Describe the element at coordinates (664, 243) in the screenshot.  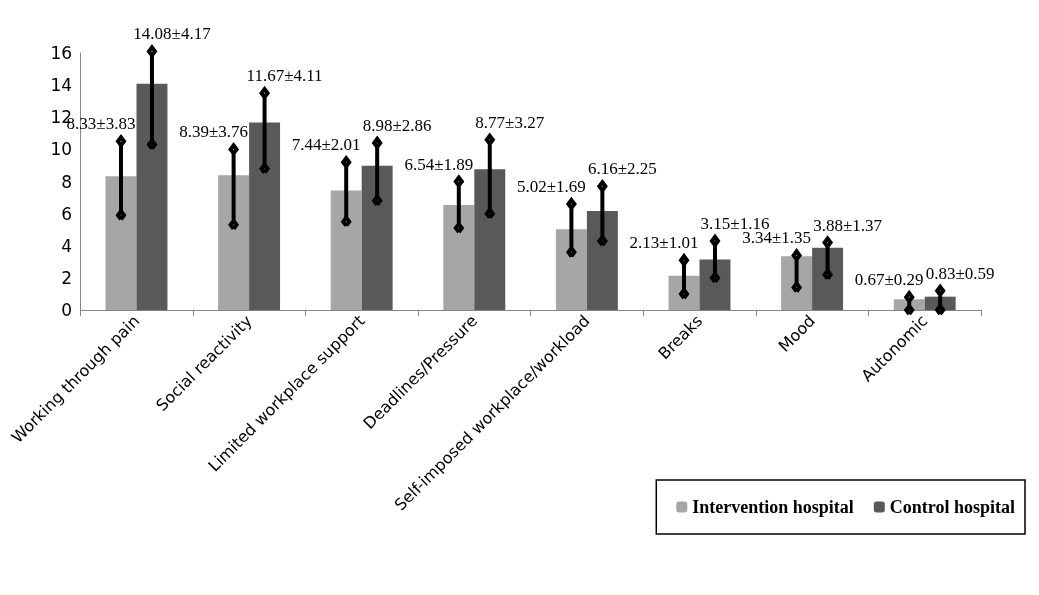
I see `data-label: 2.13±1.01` at that location.